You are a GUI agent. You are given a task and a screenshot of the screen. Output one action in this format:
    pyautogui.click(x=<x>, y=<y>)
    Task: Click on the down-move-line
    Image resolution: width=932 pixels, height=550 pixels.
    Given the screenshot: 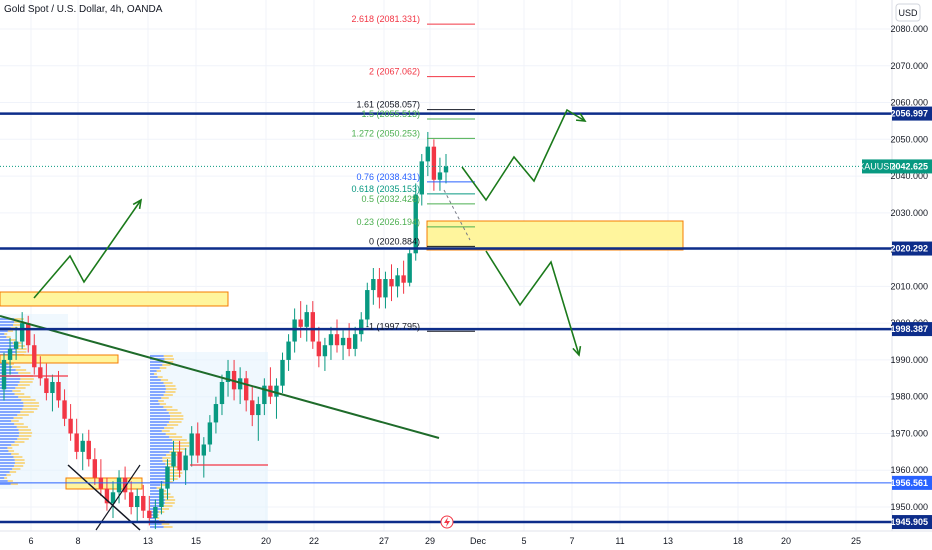 What is the action you would take?
    pyautogui.click(x=104, y=497)
    